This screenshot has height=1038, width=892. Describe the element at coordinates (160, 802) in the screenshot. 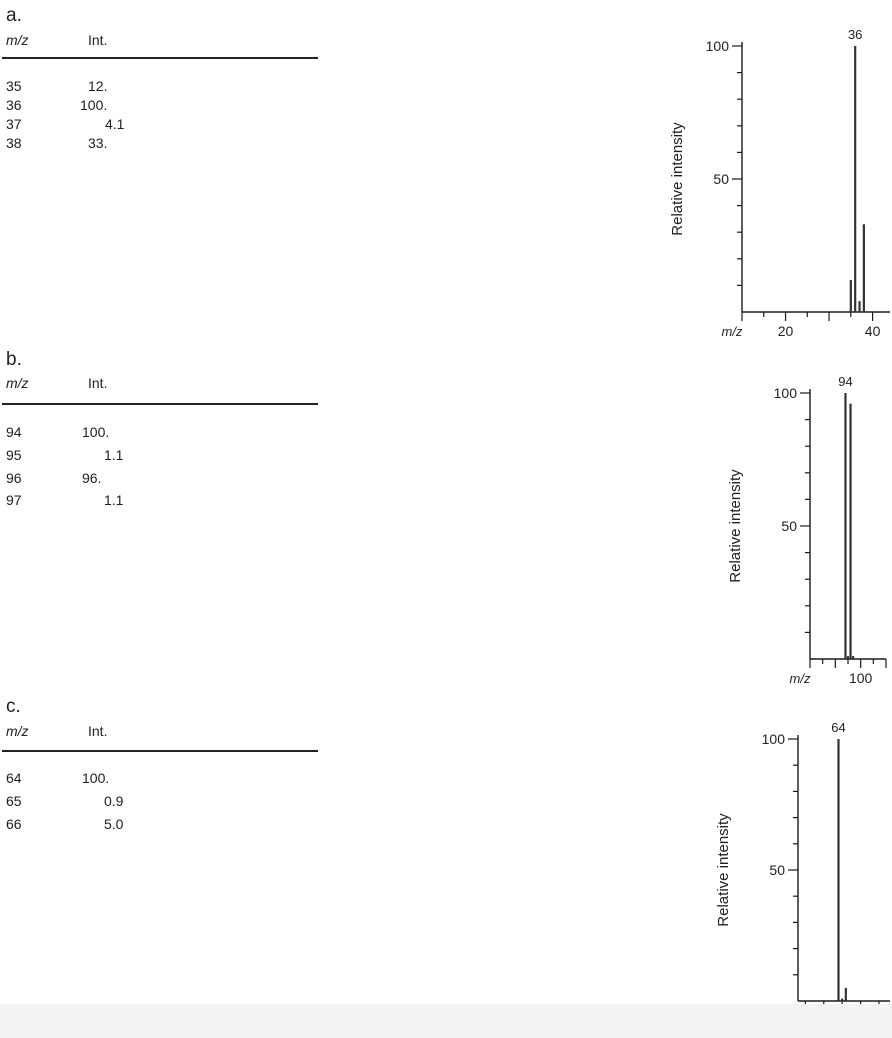

I see `table-row: 65 0.9` at that location.